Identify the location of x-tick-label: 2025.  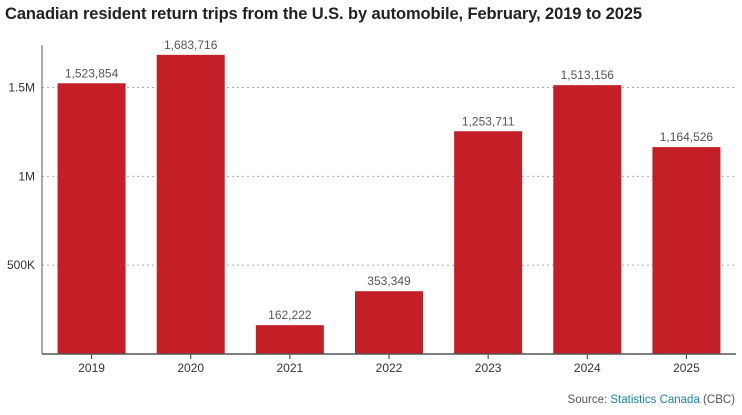
(686, 368).